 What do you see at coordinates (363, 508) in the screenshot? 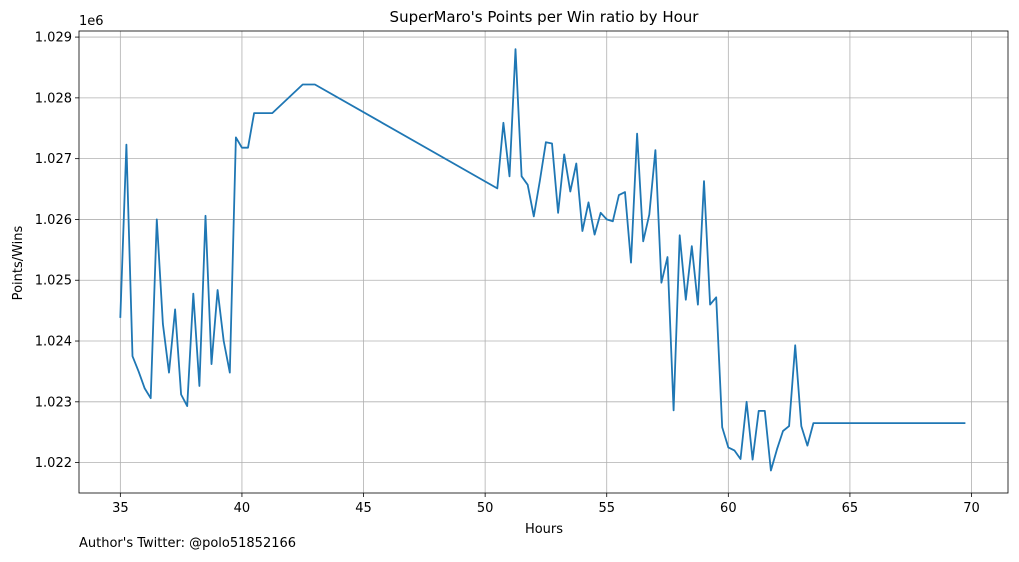
I see `x-tick-label: 45` at bounding box center [363, 508].